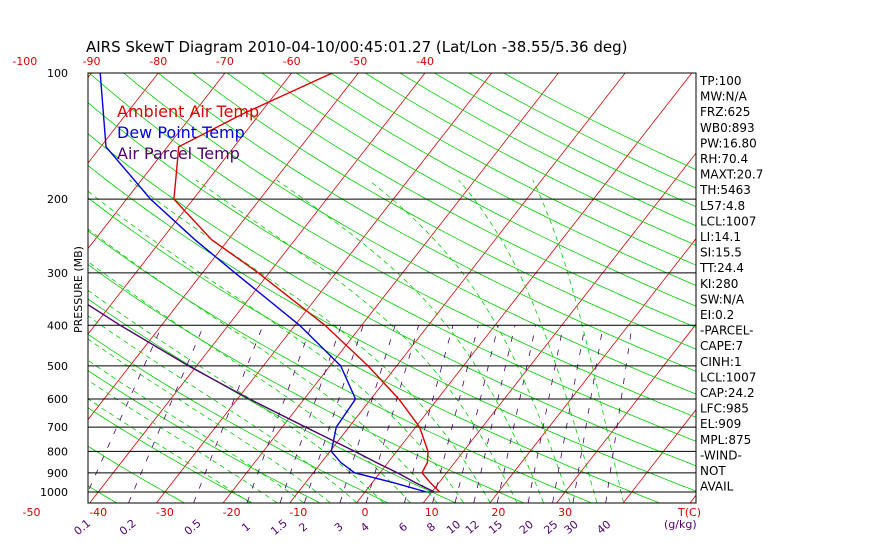 The image size is (870, 560). What do you see at coordinates (232, 512) in the screenshot?
I see `bottom-temp-tick-label: -20` at bounding box center [232, 512].